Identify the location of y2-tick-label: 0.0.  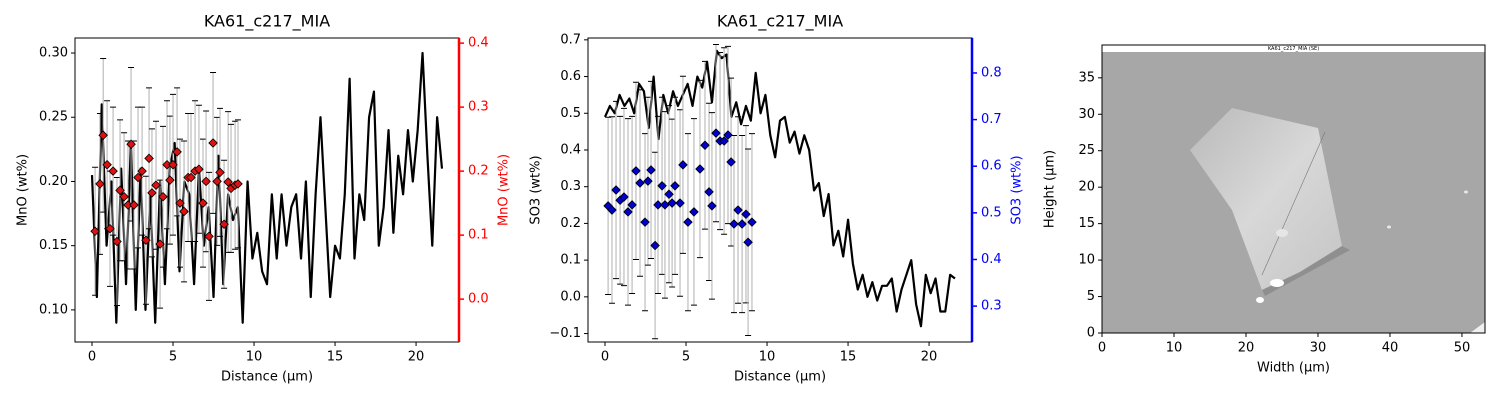
(478, 299).